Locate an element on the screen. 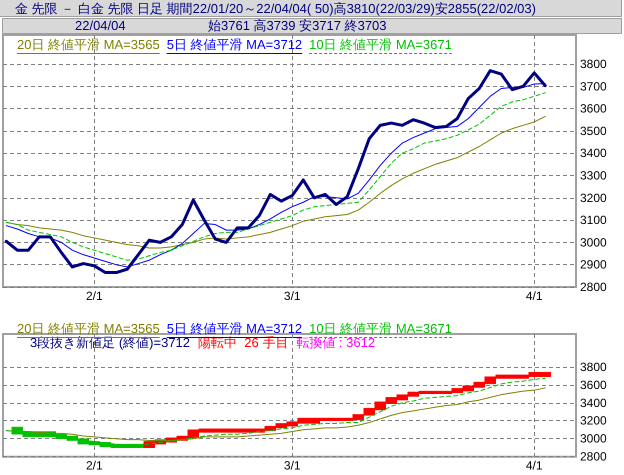  y-tick-label: 3700 is located at coordinates (594, 86).